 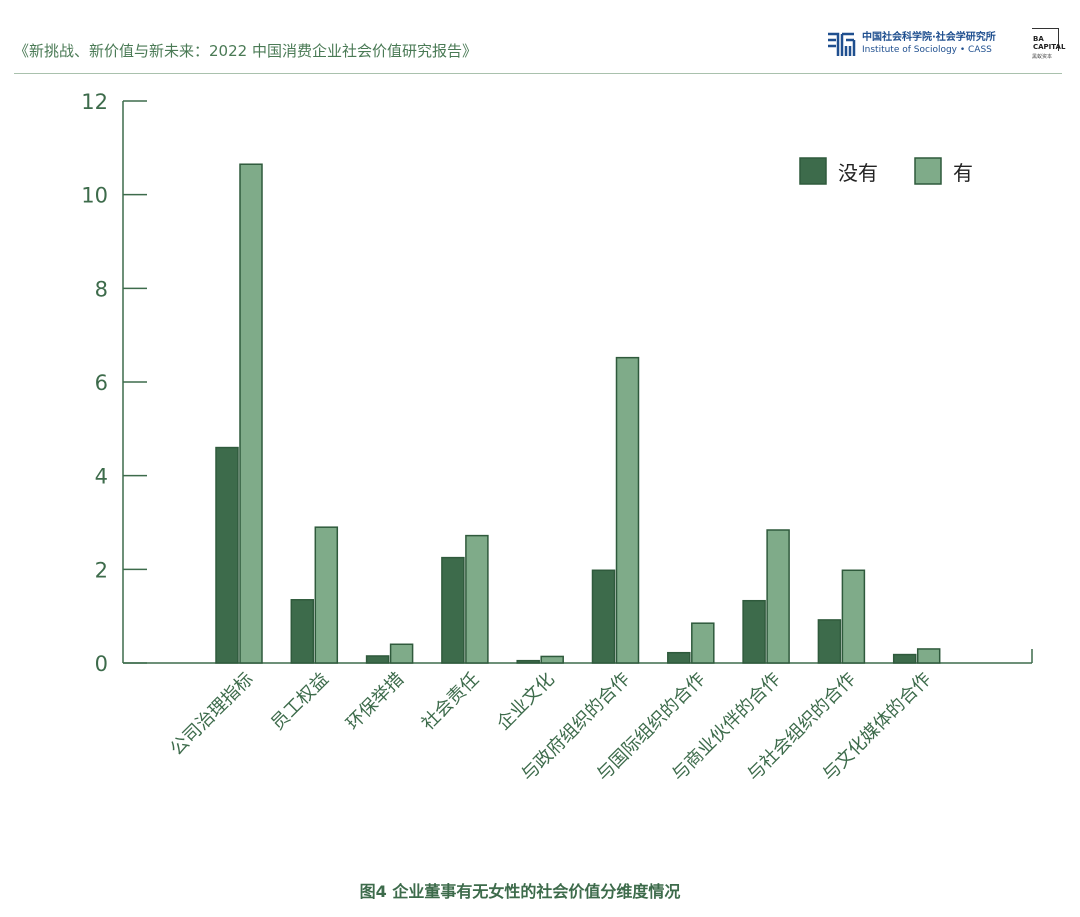 What do you see at coordinates (963, 173) in the screenshot?
I see `legend-label: 有` at bounding box center [963, 173].